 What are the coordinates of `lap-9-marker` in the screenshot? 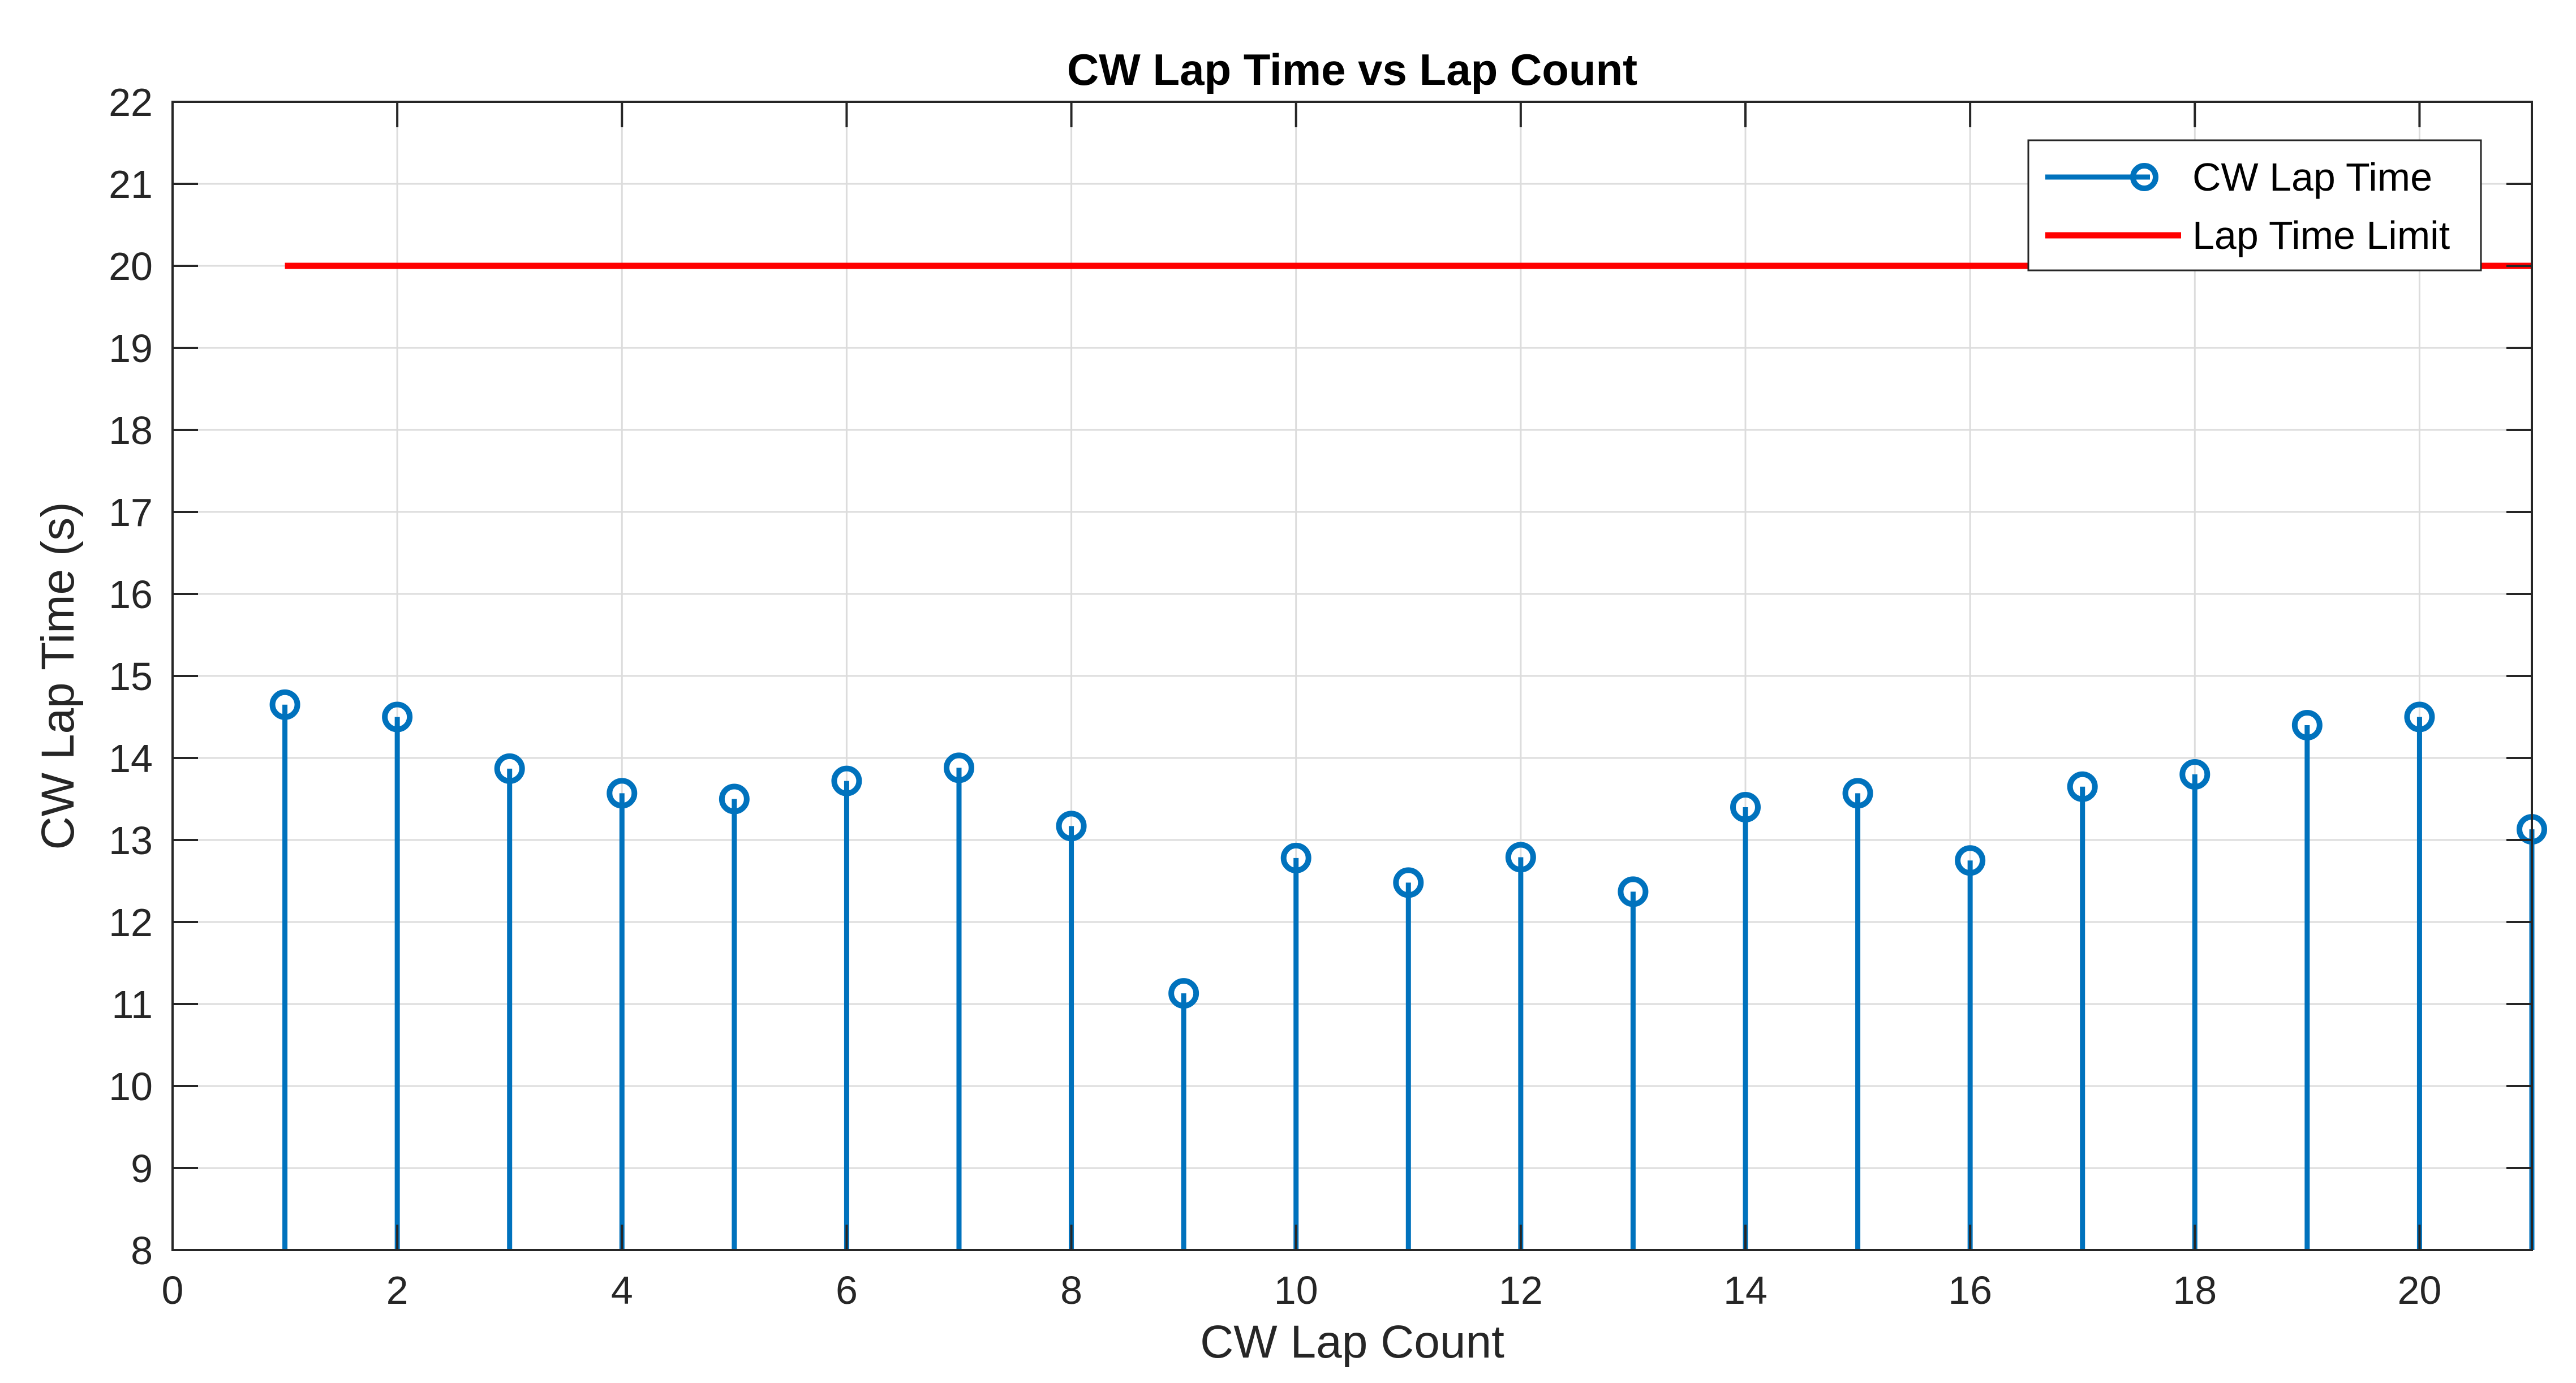 It's located at (1184, 993).